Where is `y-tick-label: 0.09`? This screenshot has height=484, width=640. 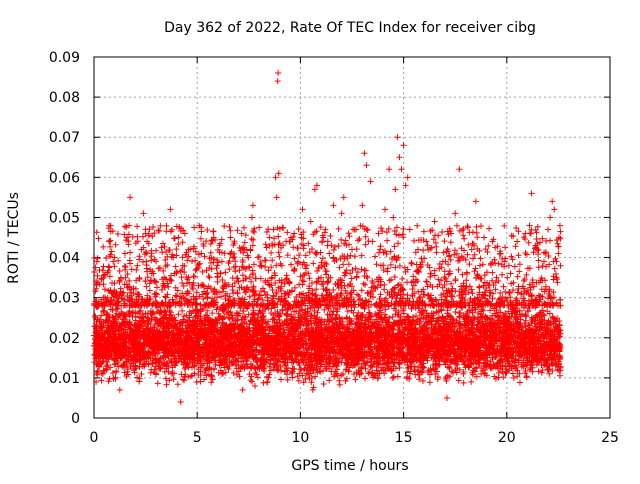 y-tick-label: 0.09 is located at coordinates (64, 58).